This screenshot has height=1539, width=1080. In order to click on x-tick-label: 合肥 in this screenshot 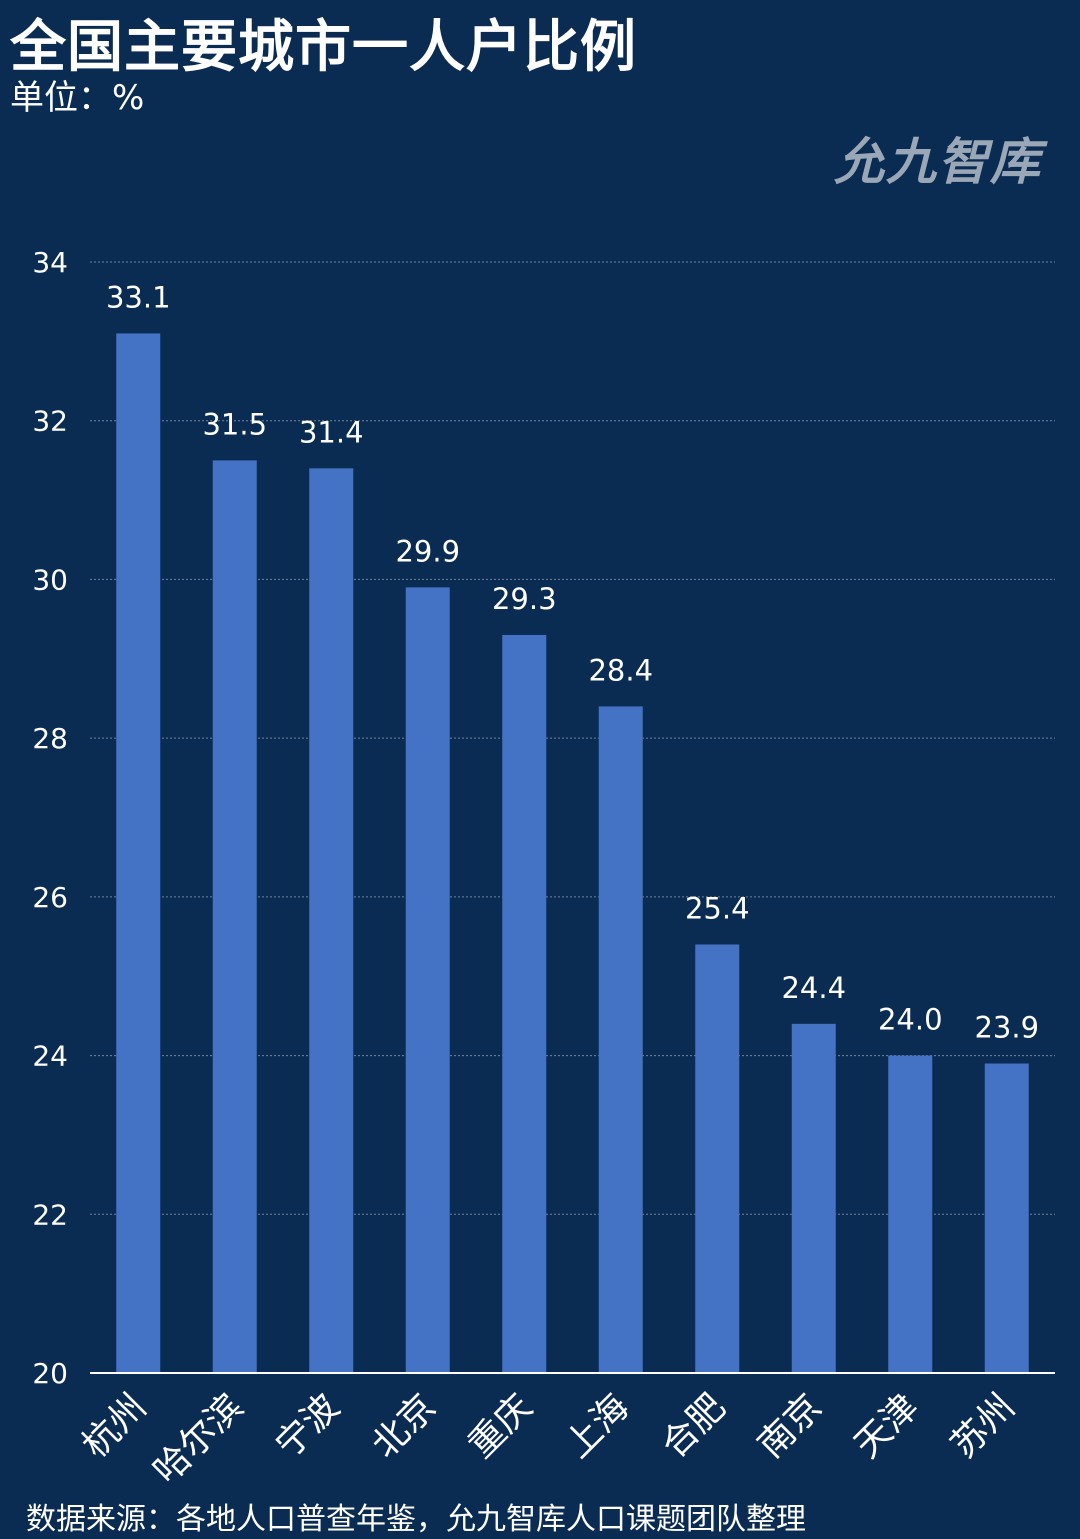, I will do `click(694, 1426)`.